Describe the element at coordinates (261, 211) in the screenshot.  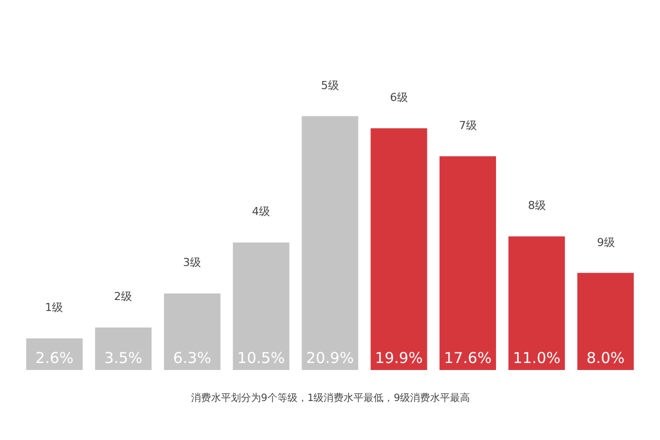
I see `x-tick-label: 4级` at that location.